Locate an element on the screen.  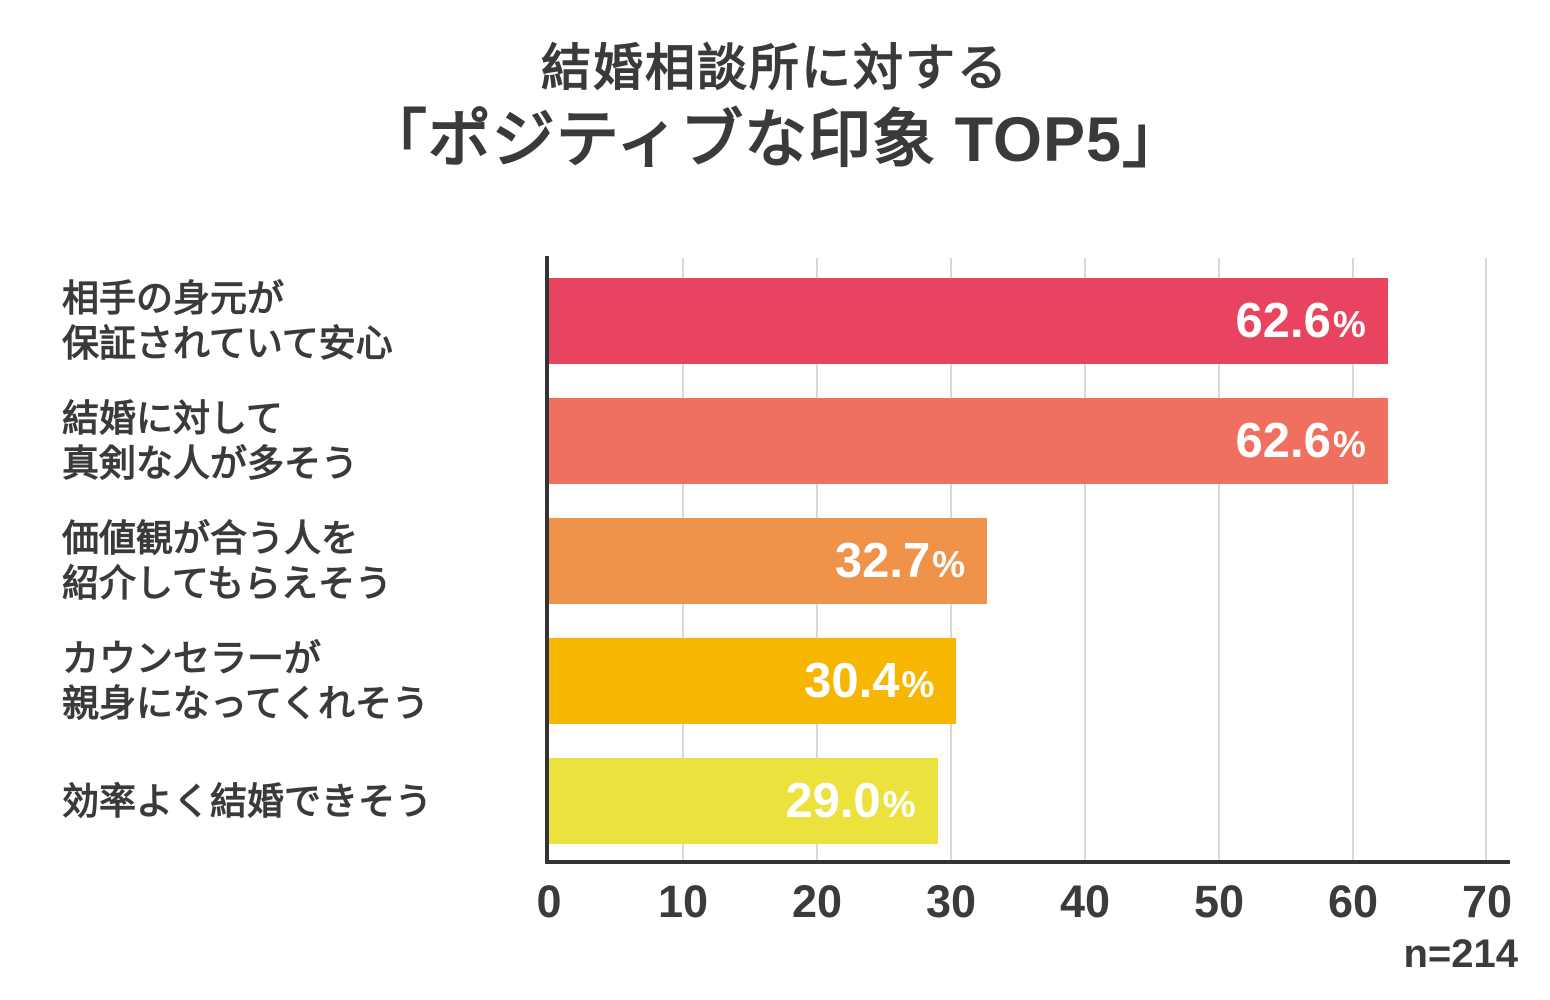
value-label: 29.0% is located at coordinates (850, 801).